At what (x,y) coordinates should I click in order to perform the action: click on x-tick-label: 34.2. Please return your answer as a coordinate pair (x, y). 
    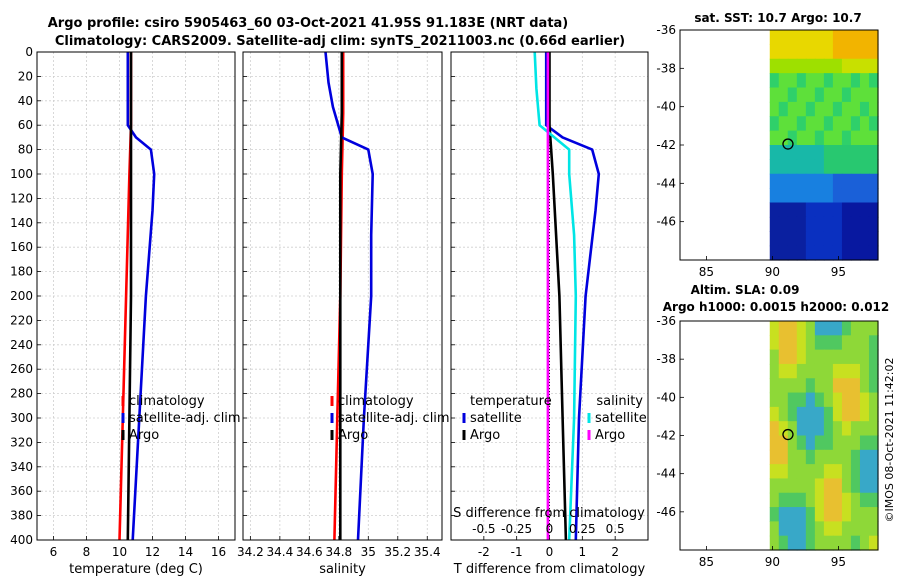
    Looking at the image, I should click on (250, 552).